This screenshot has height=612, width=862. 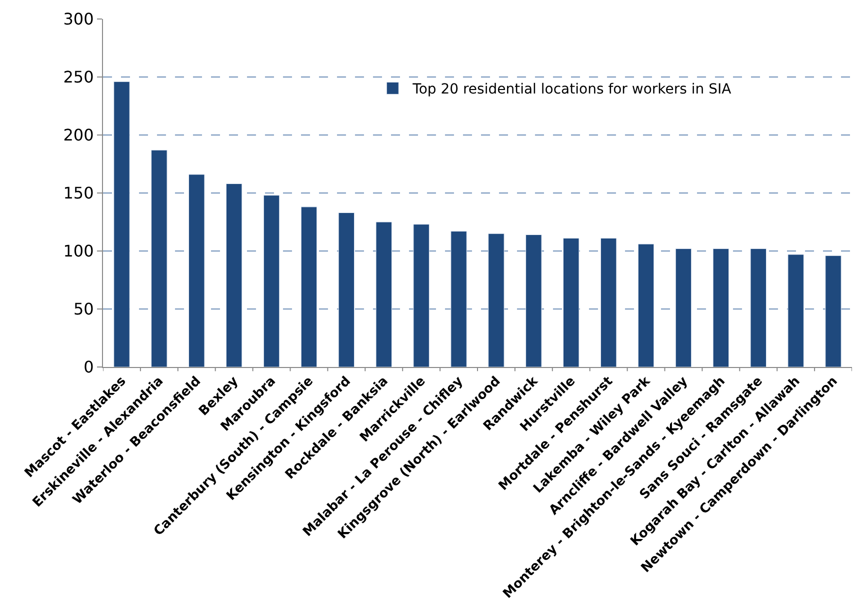 I want to click on y-tick-label: 300, so click(x=78, y=19).